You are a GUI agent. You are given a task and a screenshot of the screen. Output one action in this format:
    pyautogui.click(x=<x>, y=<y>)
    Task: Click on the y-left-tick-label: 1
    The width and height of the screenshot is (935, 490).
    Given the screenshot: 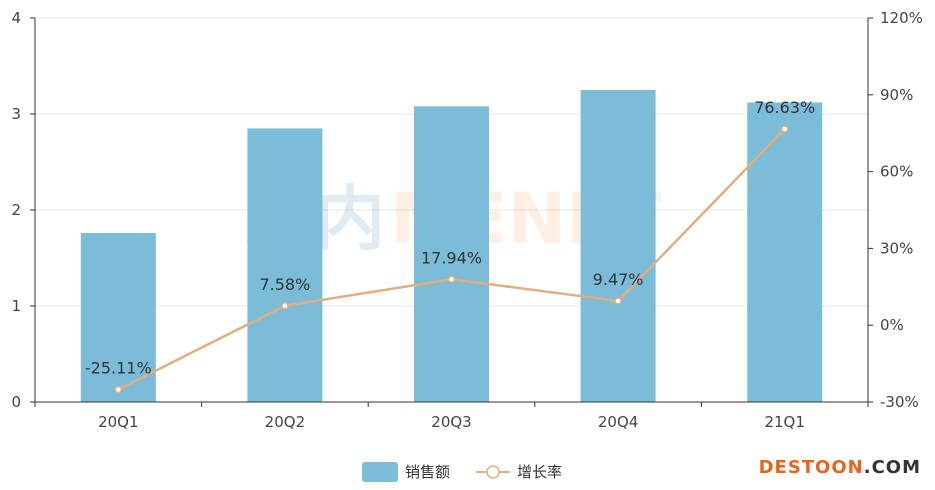 What is the action you would take?
    pyautogui.click(x=16, y=306)
    